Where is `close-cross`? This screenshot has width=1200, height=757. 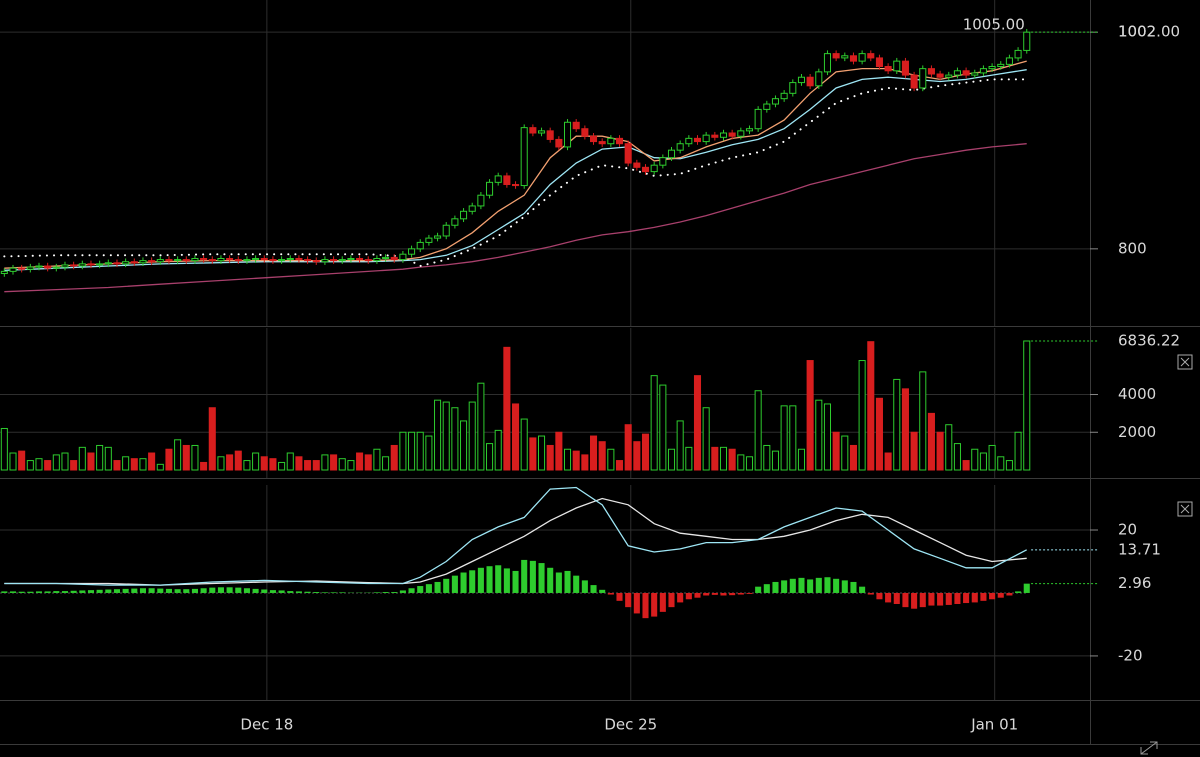 close-cross is located at coordinates (1185, 362).